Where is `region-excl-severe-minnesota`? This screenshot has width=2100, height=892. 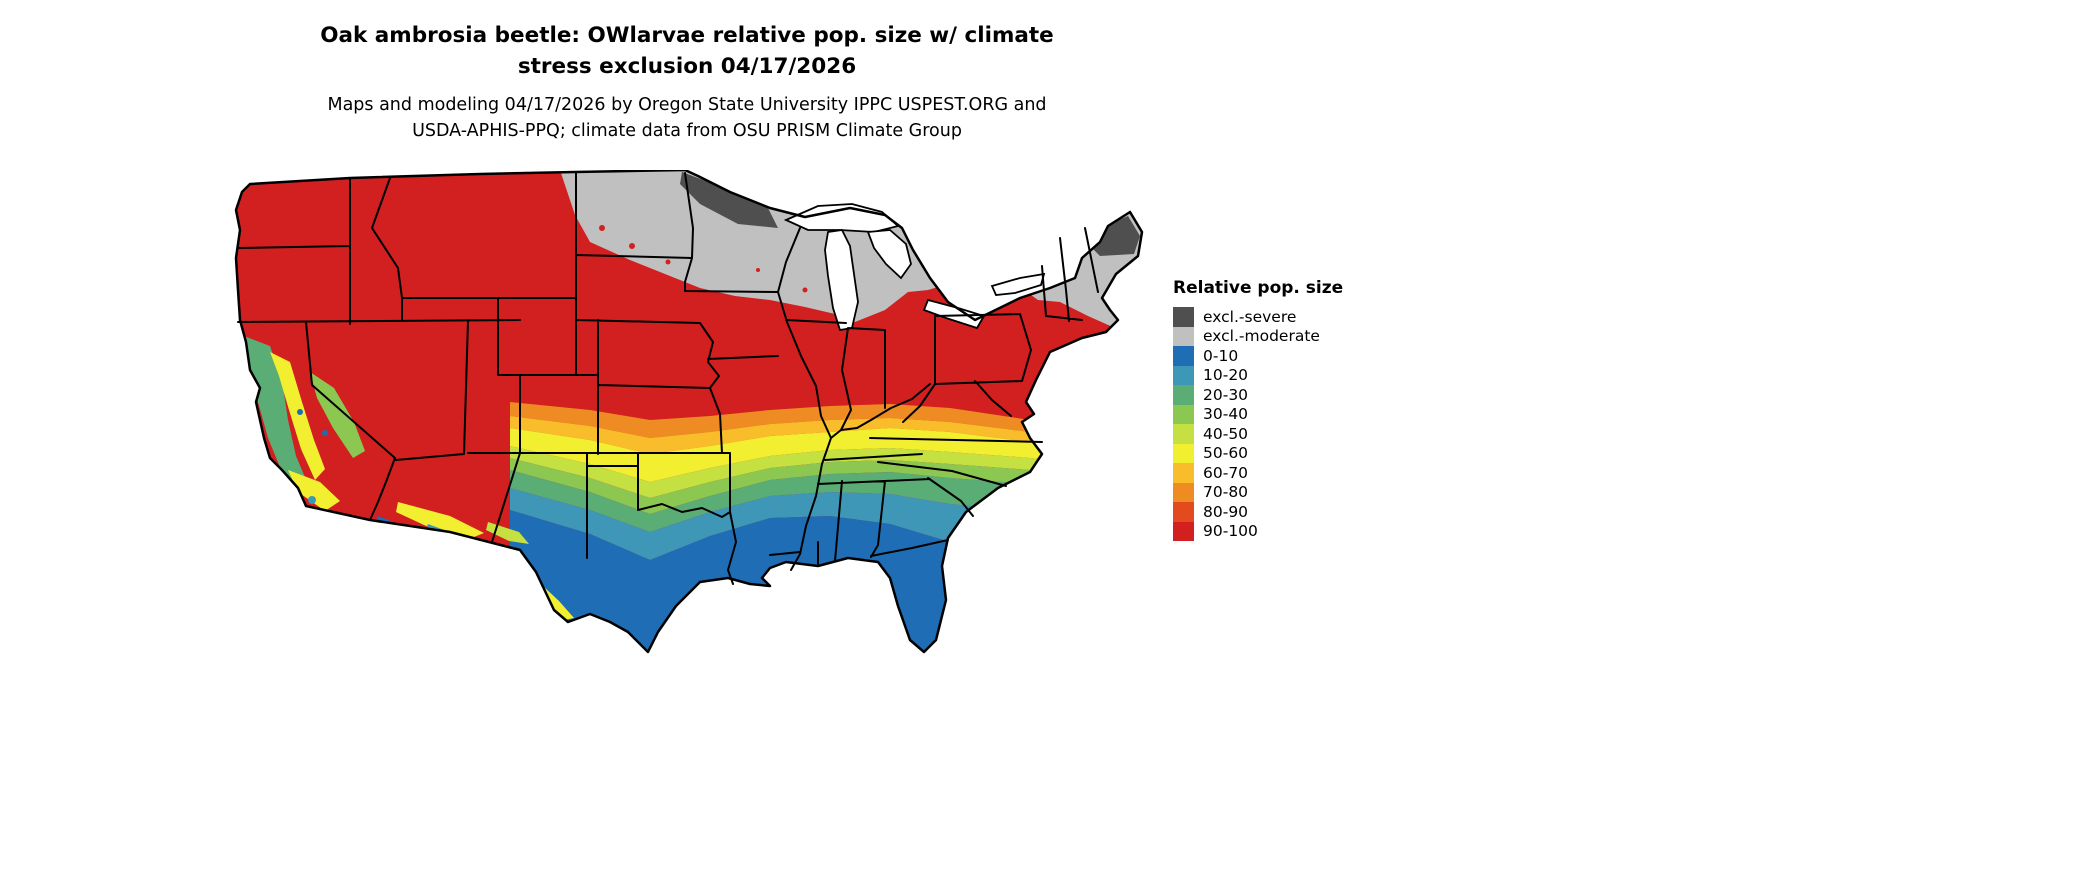
region-excl-severe-minnesota is located at coordinates (729, 200).